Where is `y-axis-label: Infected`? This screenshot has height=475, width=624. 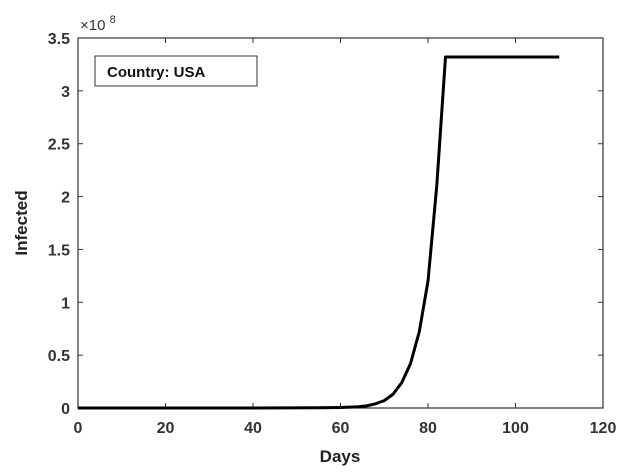
y-axis-label: Infected is located at coordinates (21, 222).